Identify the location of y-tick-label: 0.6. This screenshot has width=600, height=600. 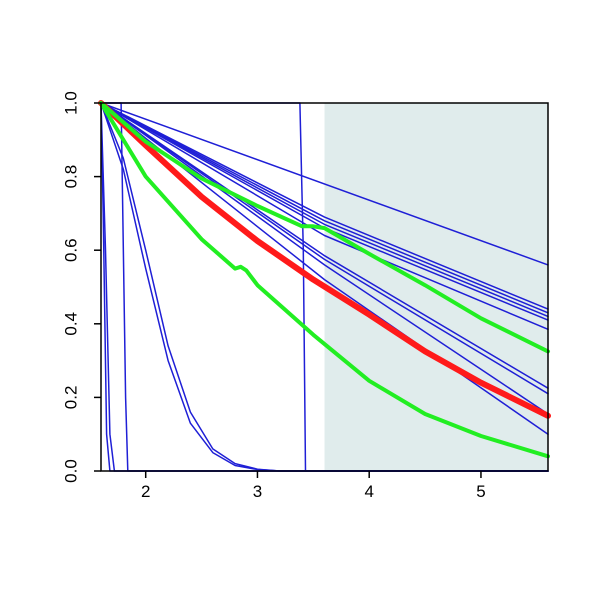
(70, 250).